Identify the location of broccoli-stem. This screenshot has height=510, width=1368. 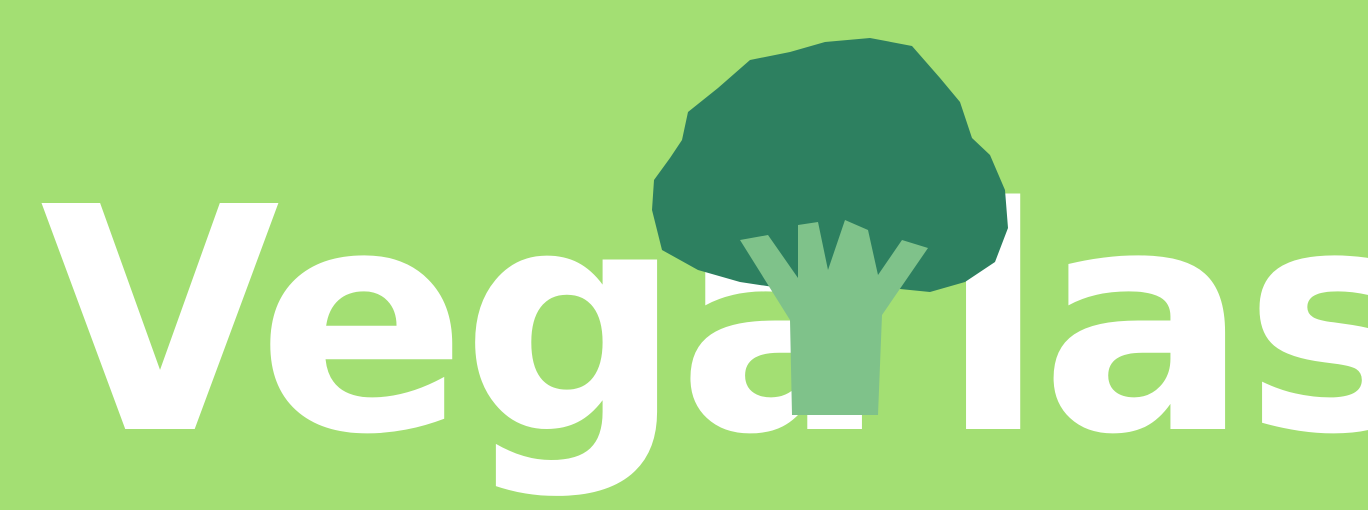
(834, 317).